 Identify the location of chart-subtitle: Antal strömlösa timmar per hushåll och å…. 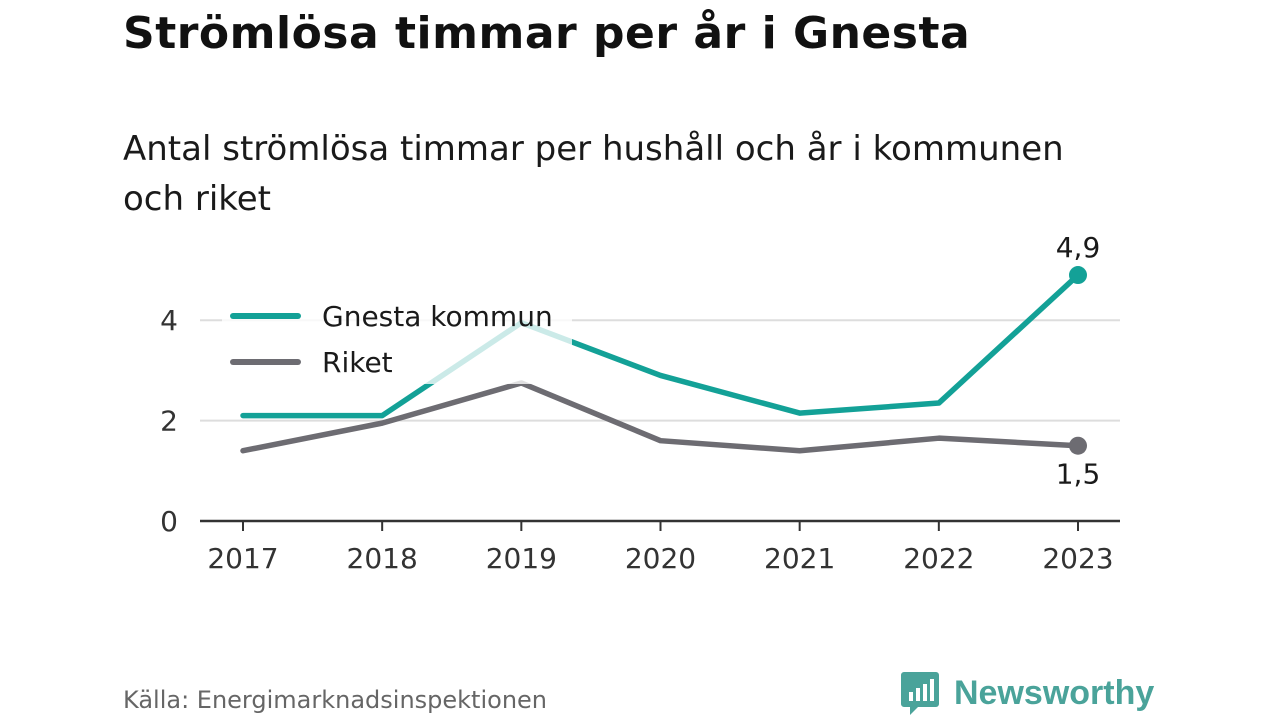
(593, 174).